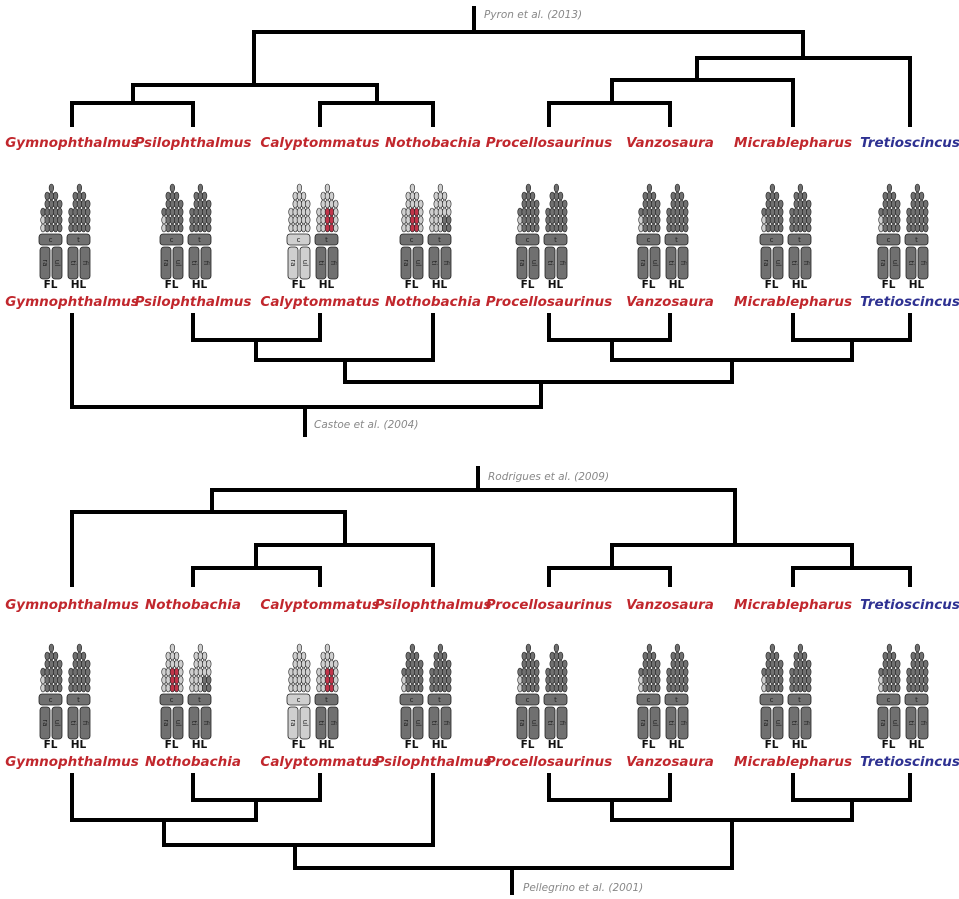 The width and height of the screenshot is (959, 899). What do you see at coordinates (533, 15) in the screenshot?
I see `source-label: Pyron et al. (2013)` at bounding box center [533, 15].